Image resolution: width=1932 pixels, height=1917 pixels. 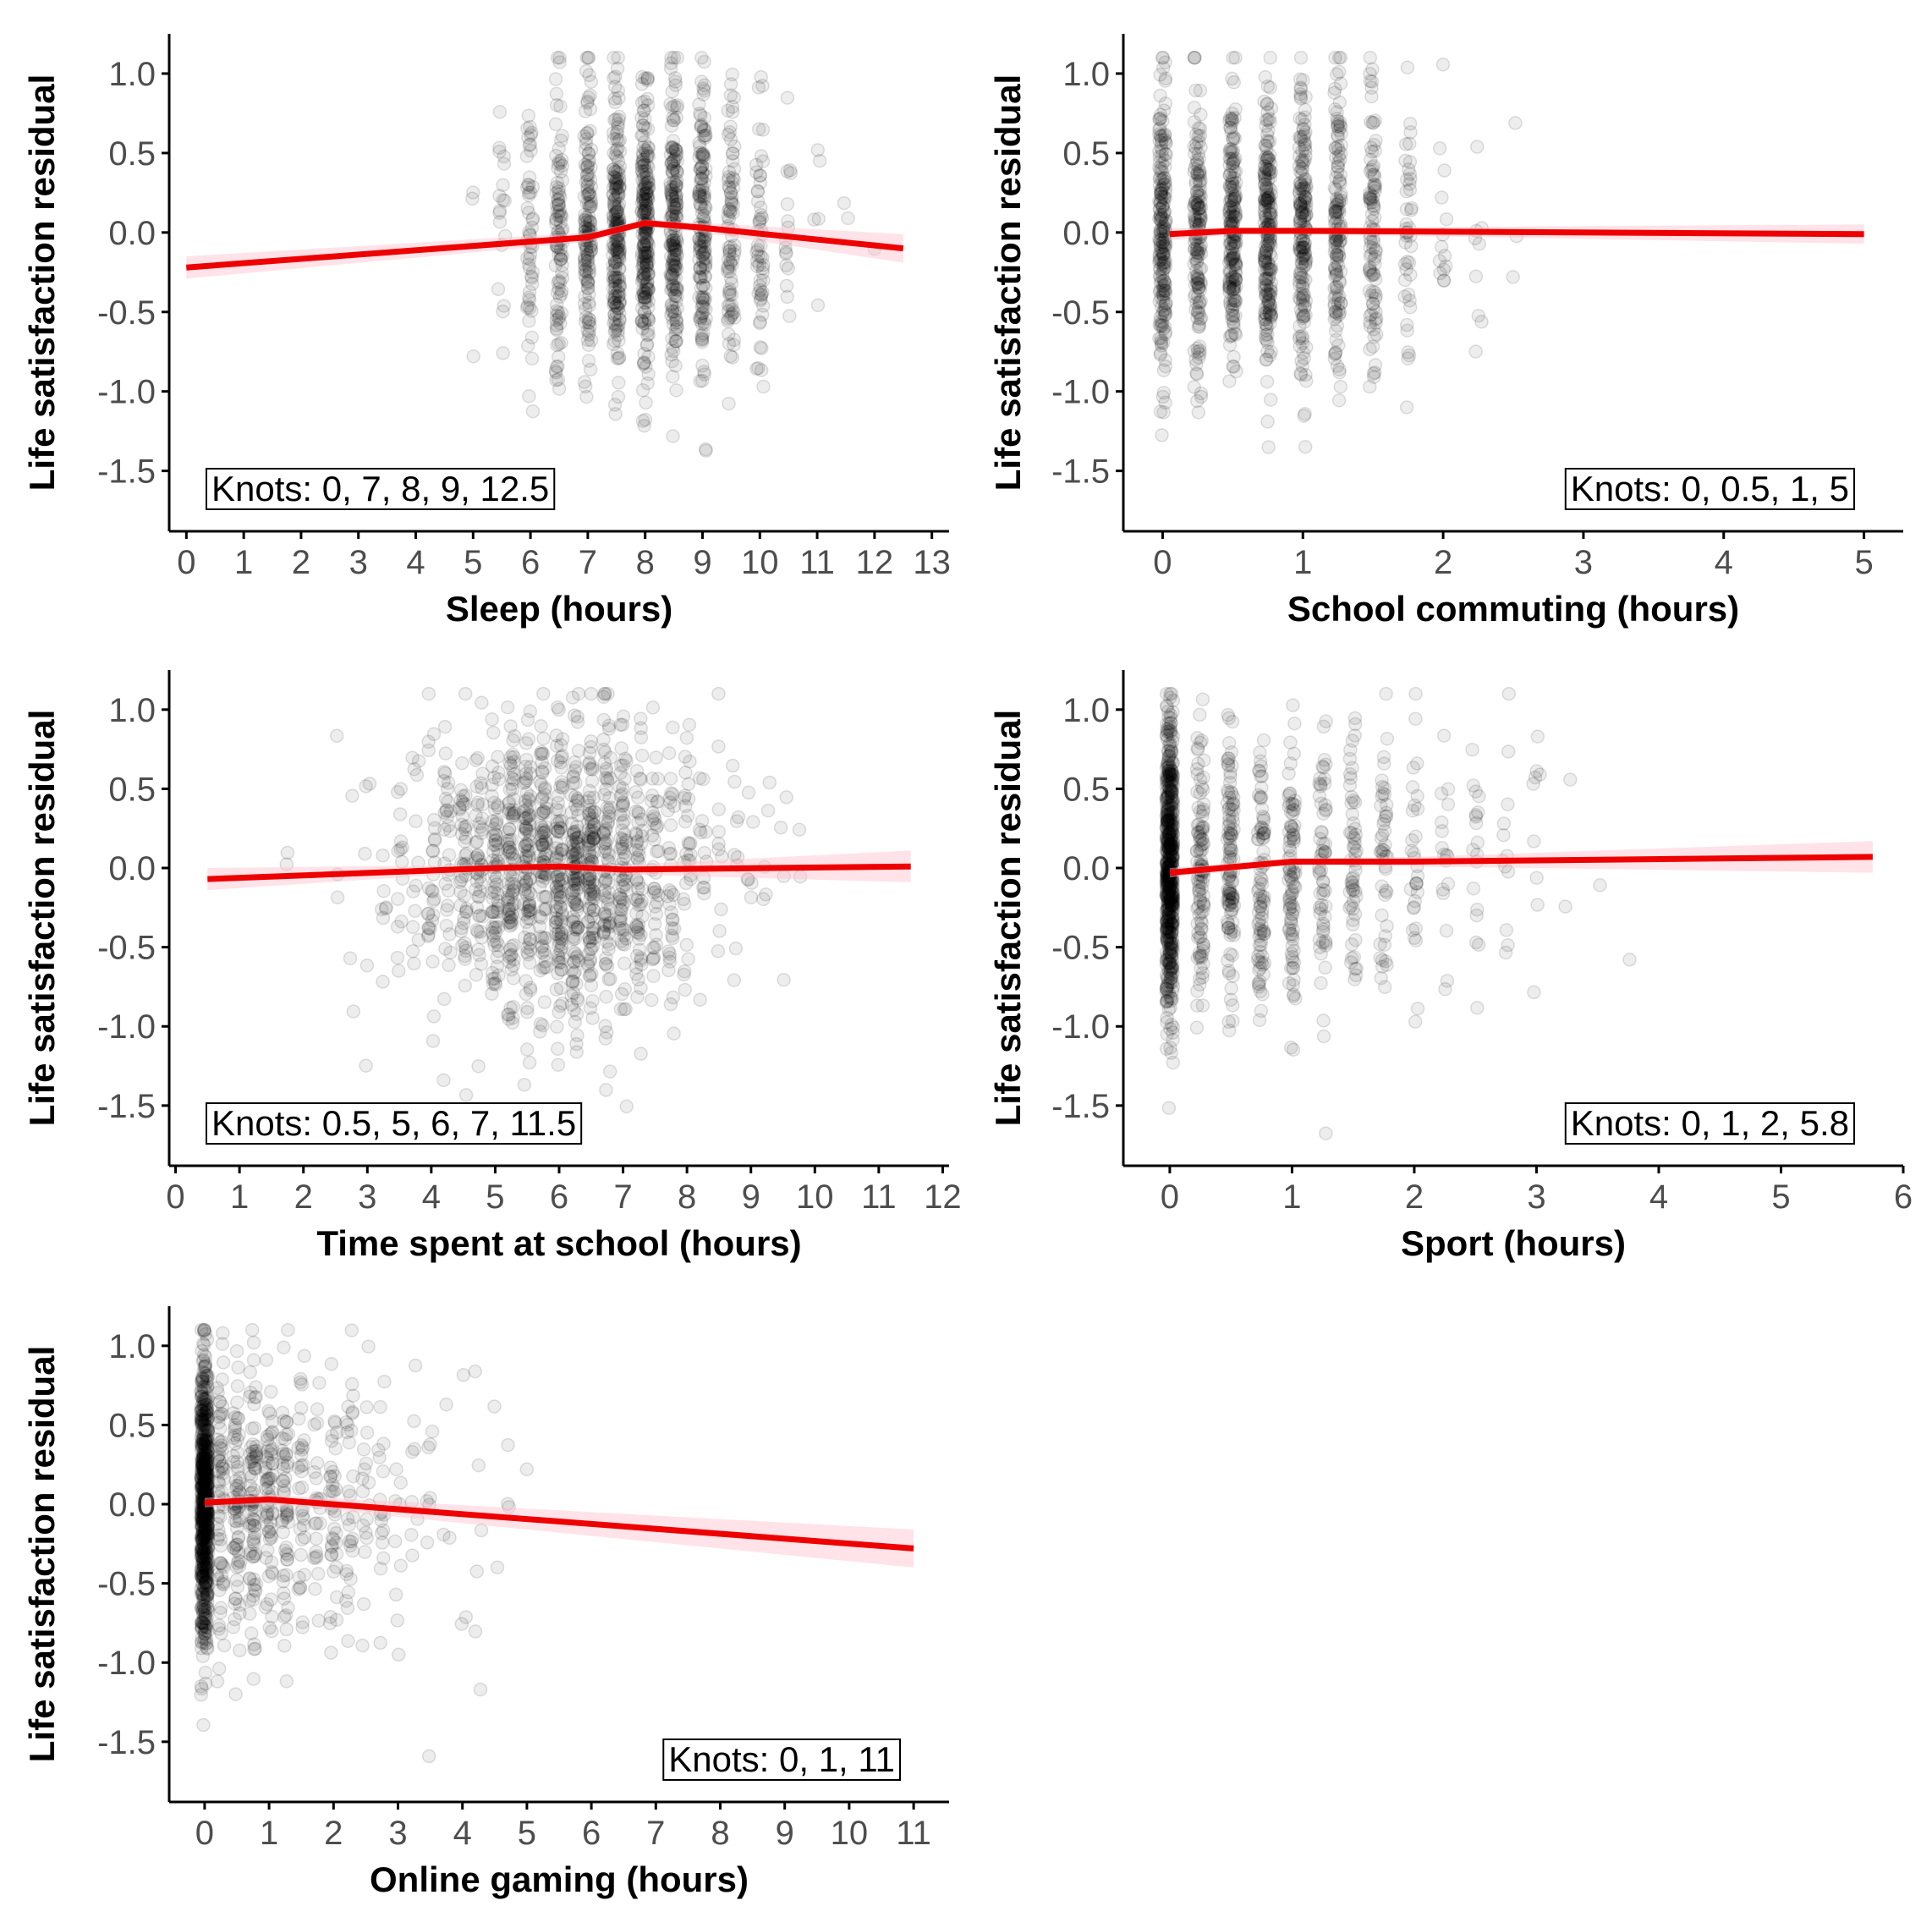 What do you see at coordinates (416, 562) in the screenshot?
I see `x-tick-label: 4` at bounding box center [416, 562].